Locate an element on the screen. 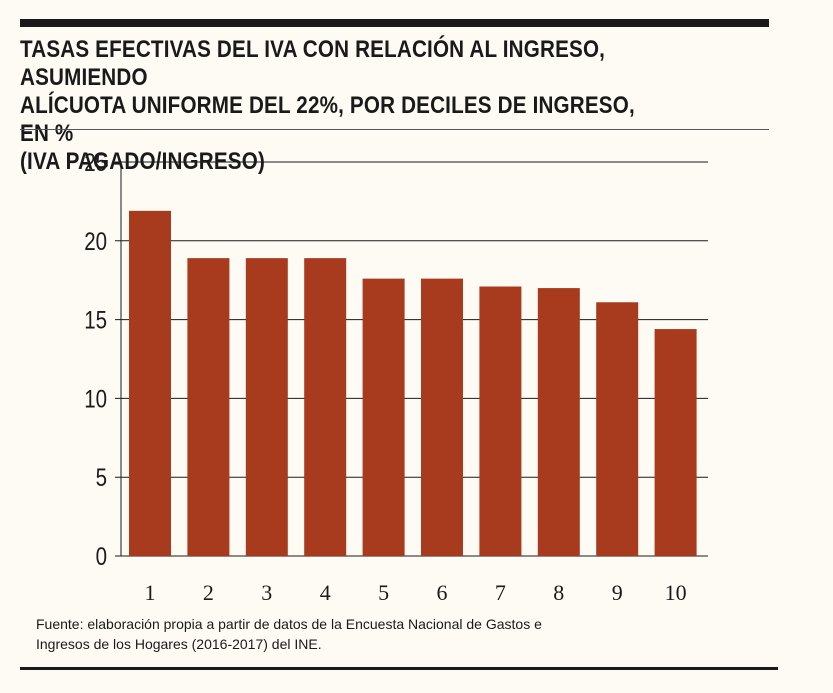 The height and width of the screenshot is (693, 833). x-tick-label: 3 is located at coordinates (266, 592).